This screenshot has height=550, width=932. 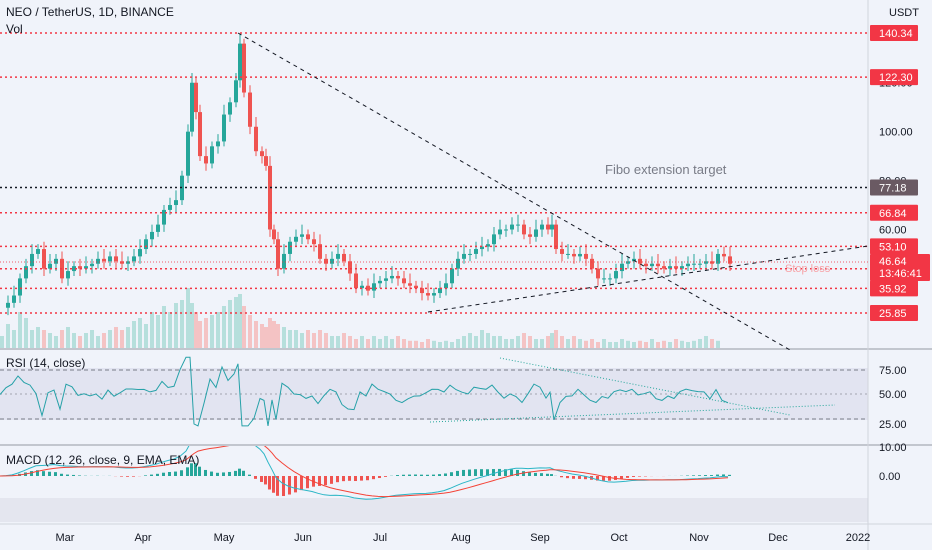 I want to click on fibo-annotation: Fibo extension target, so click(x=666, y=169).